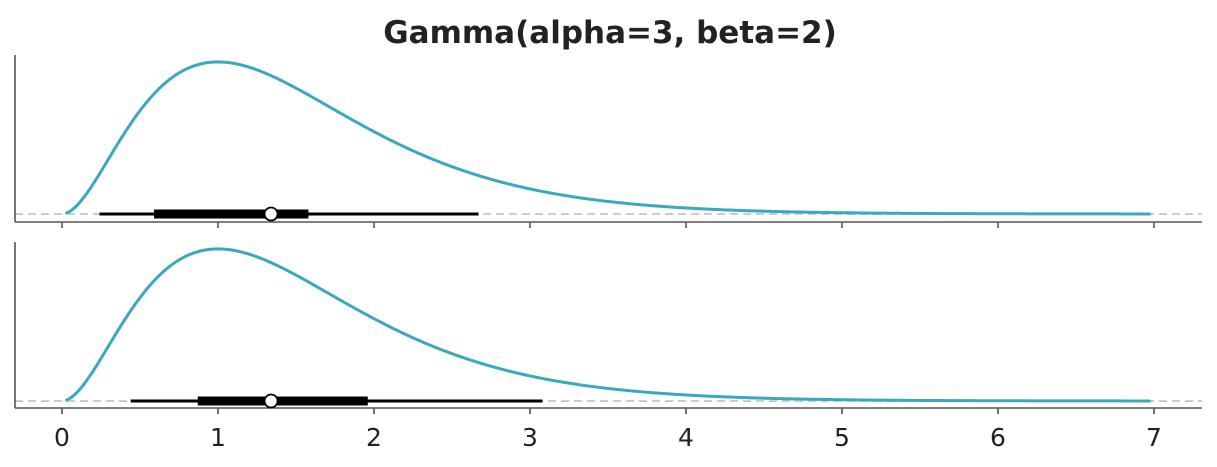 This screenshot has width=1217, height=467. Describe the element at coordinates (610, 33) in the screenshot. I see `chart-title: Gamma(alpha=3, beta=2)` at that location.